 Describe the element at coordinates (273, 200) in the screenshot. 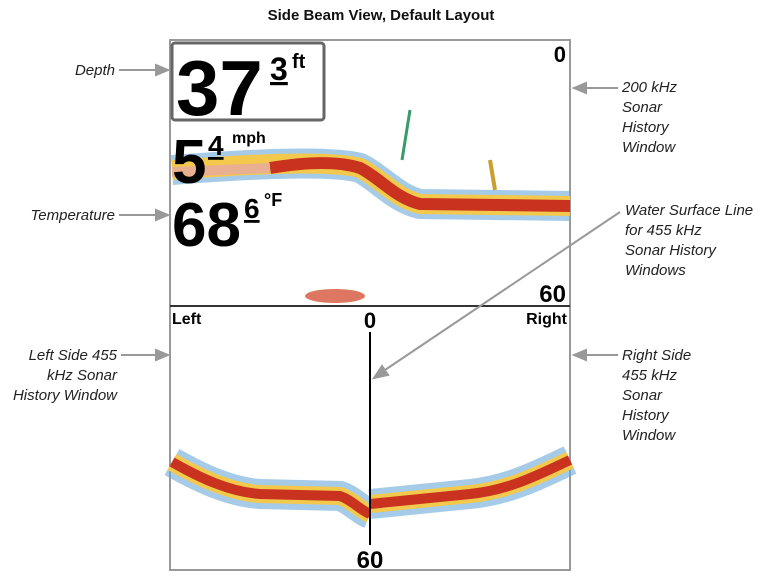

I see `temperature-unit: °F` at that location.